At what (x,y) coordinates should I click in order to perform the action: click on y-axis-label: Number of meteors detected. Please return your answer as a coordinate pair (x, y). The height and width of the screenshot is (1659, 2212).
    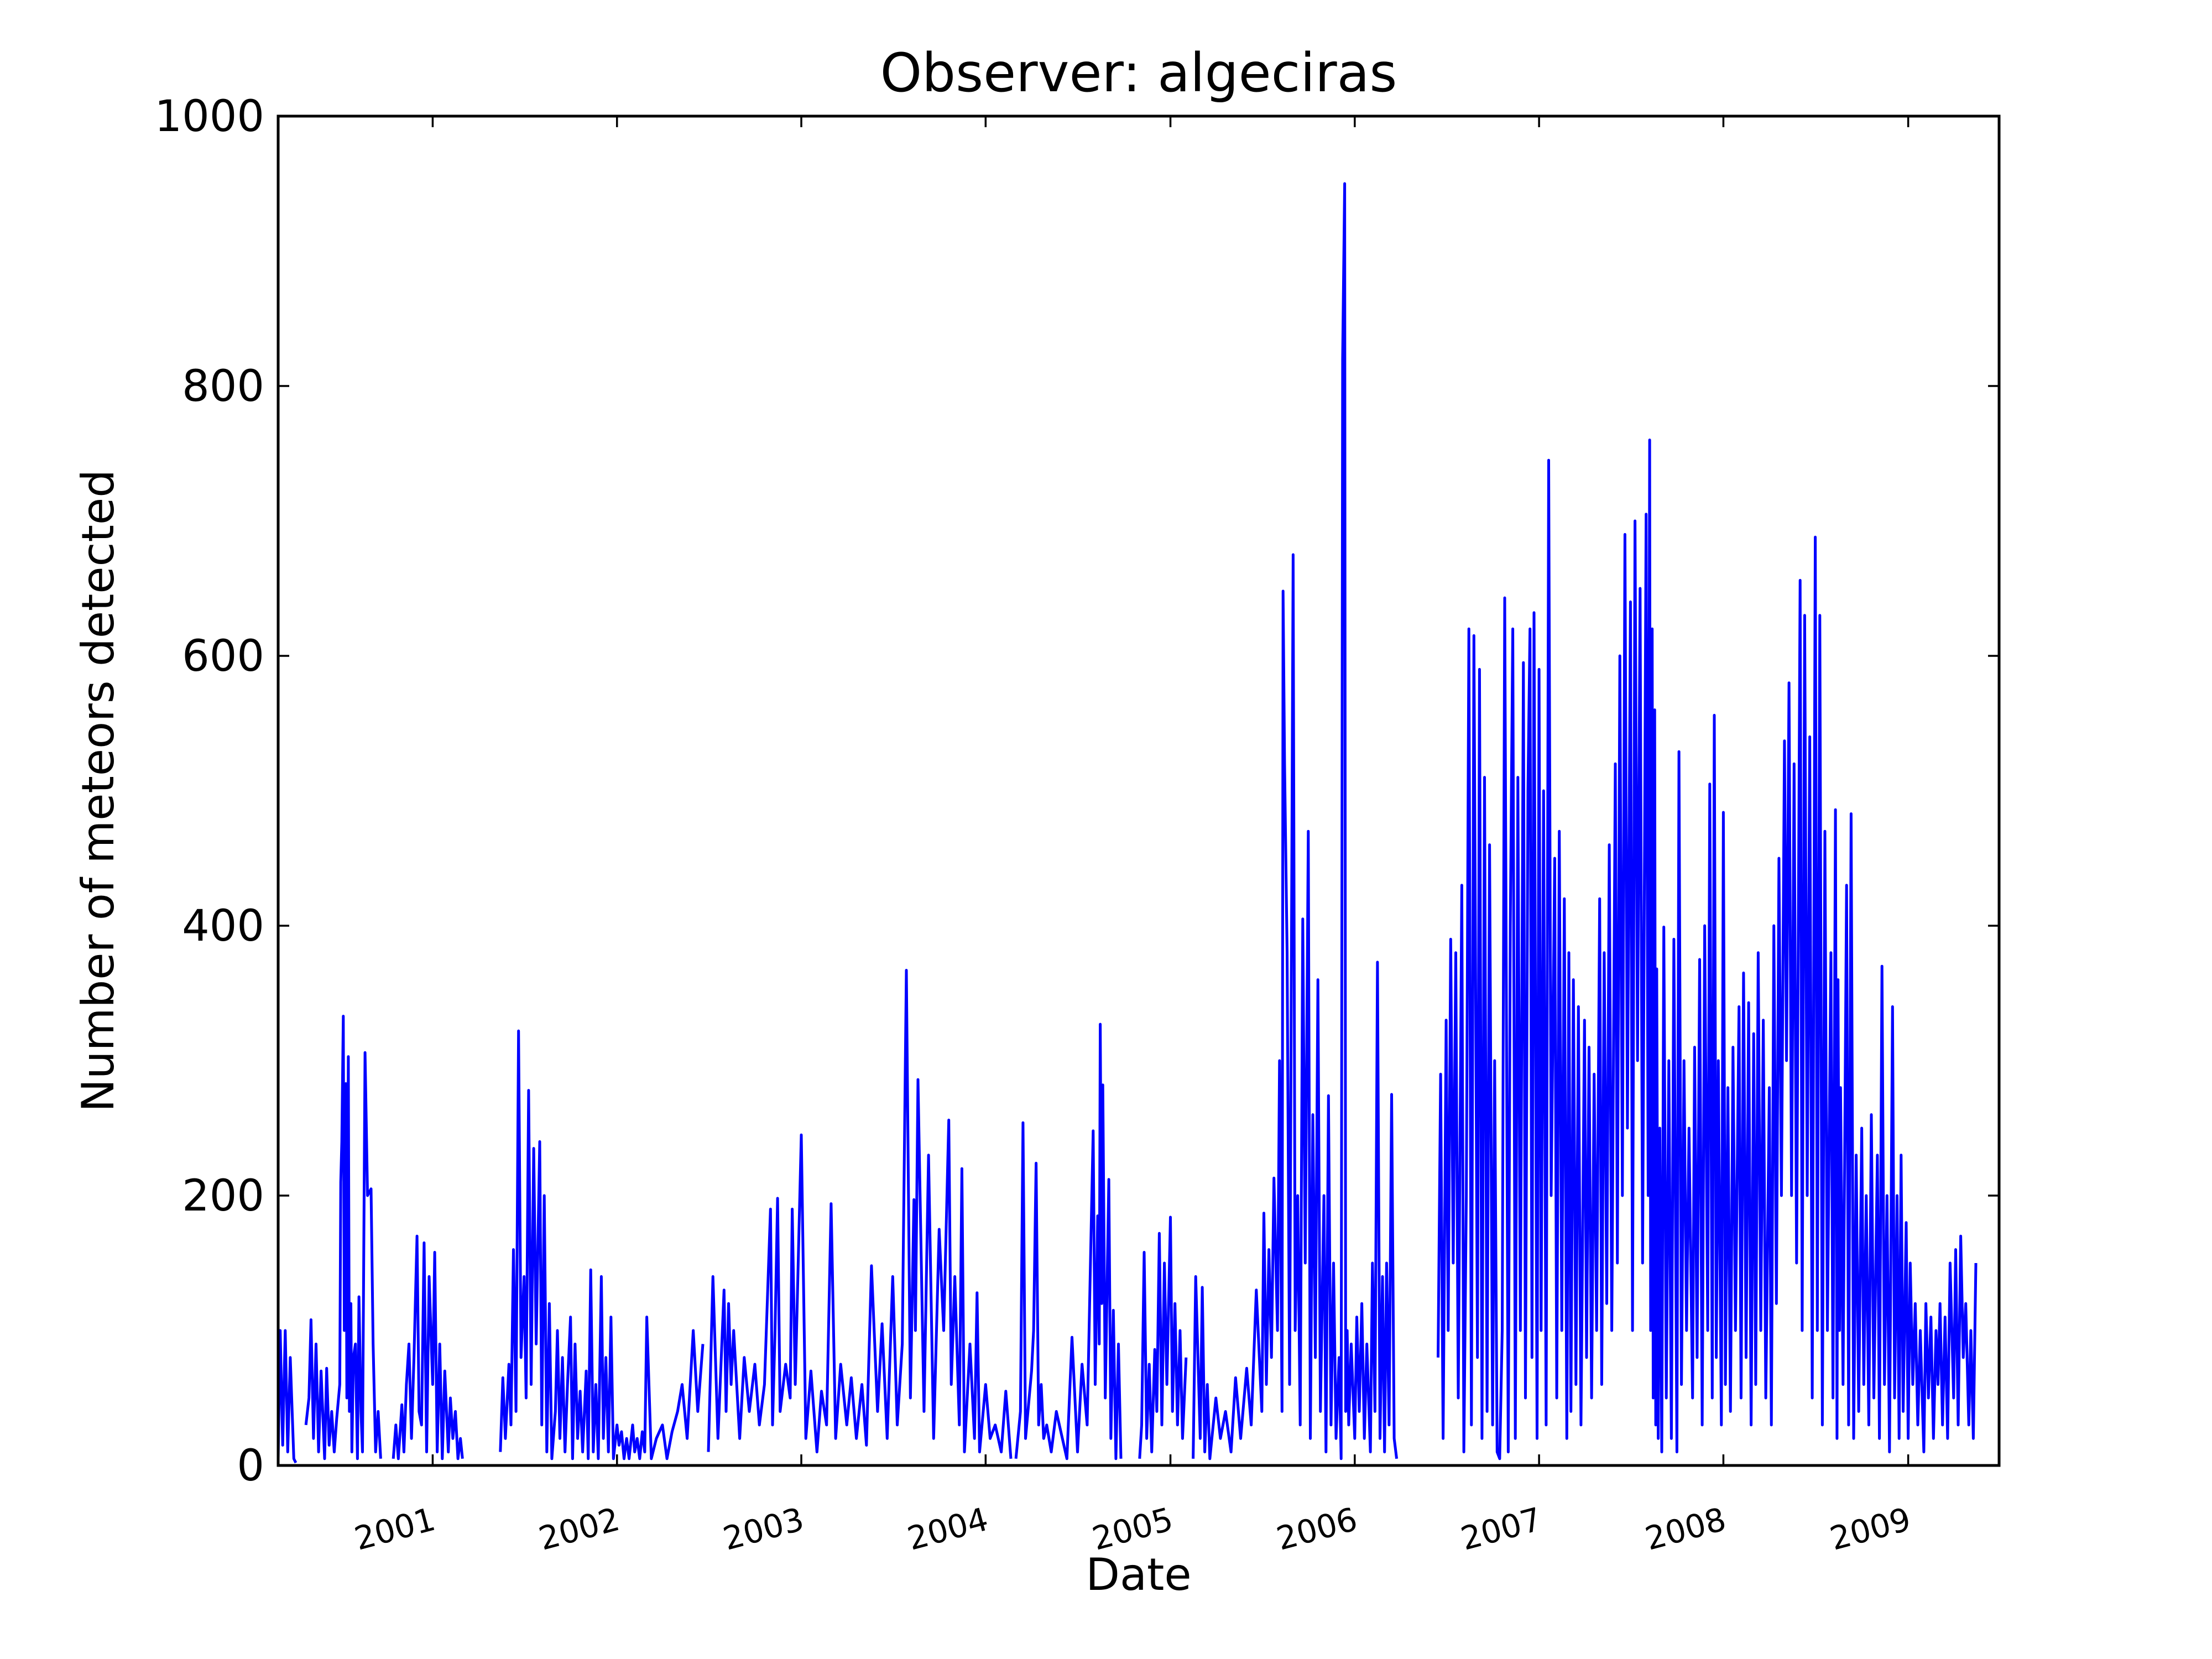
    Looking at the image, I should click on (98, 791).